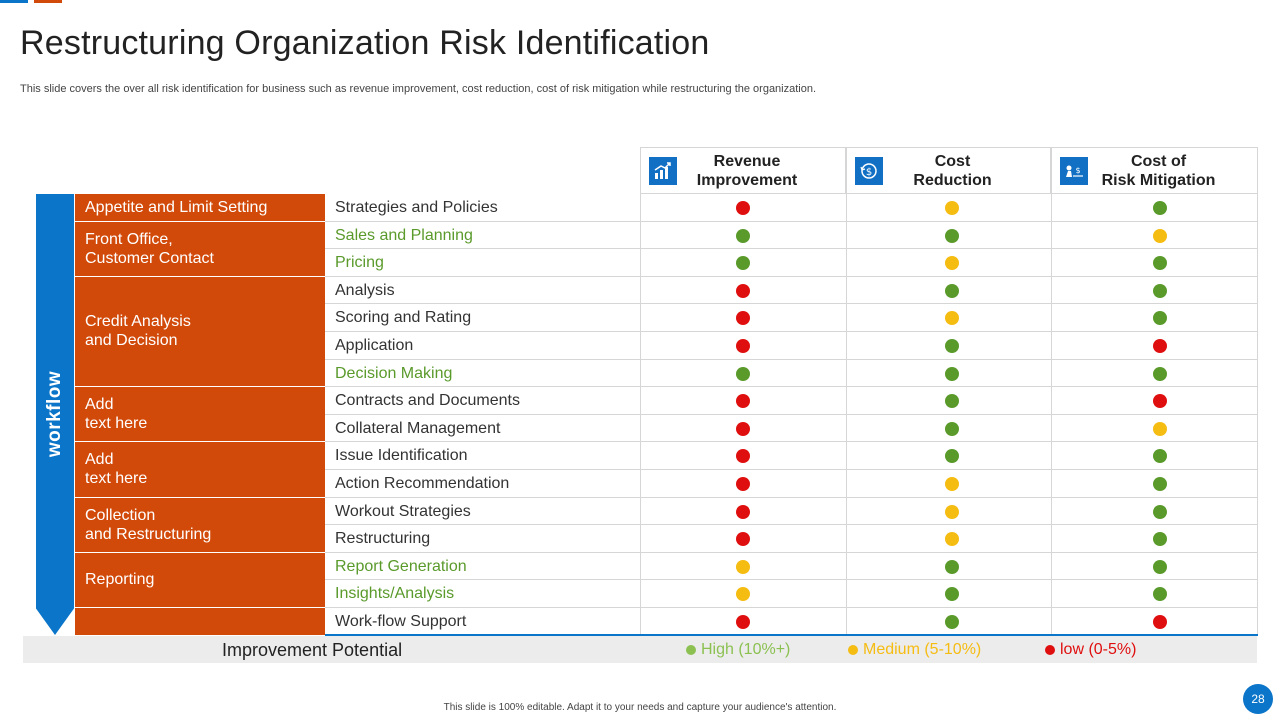  Describe the element at coordinates (403, 318) in the screenshot. I see `task-label: Scoring and Rating` at that location.